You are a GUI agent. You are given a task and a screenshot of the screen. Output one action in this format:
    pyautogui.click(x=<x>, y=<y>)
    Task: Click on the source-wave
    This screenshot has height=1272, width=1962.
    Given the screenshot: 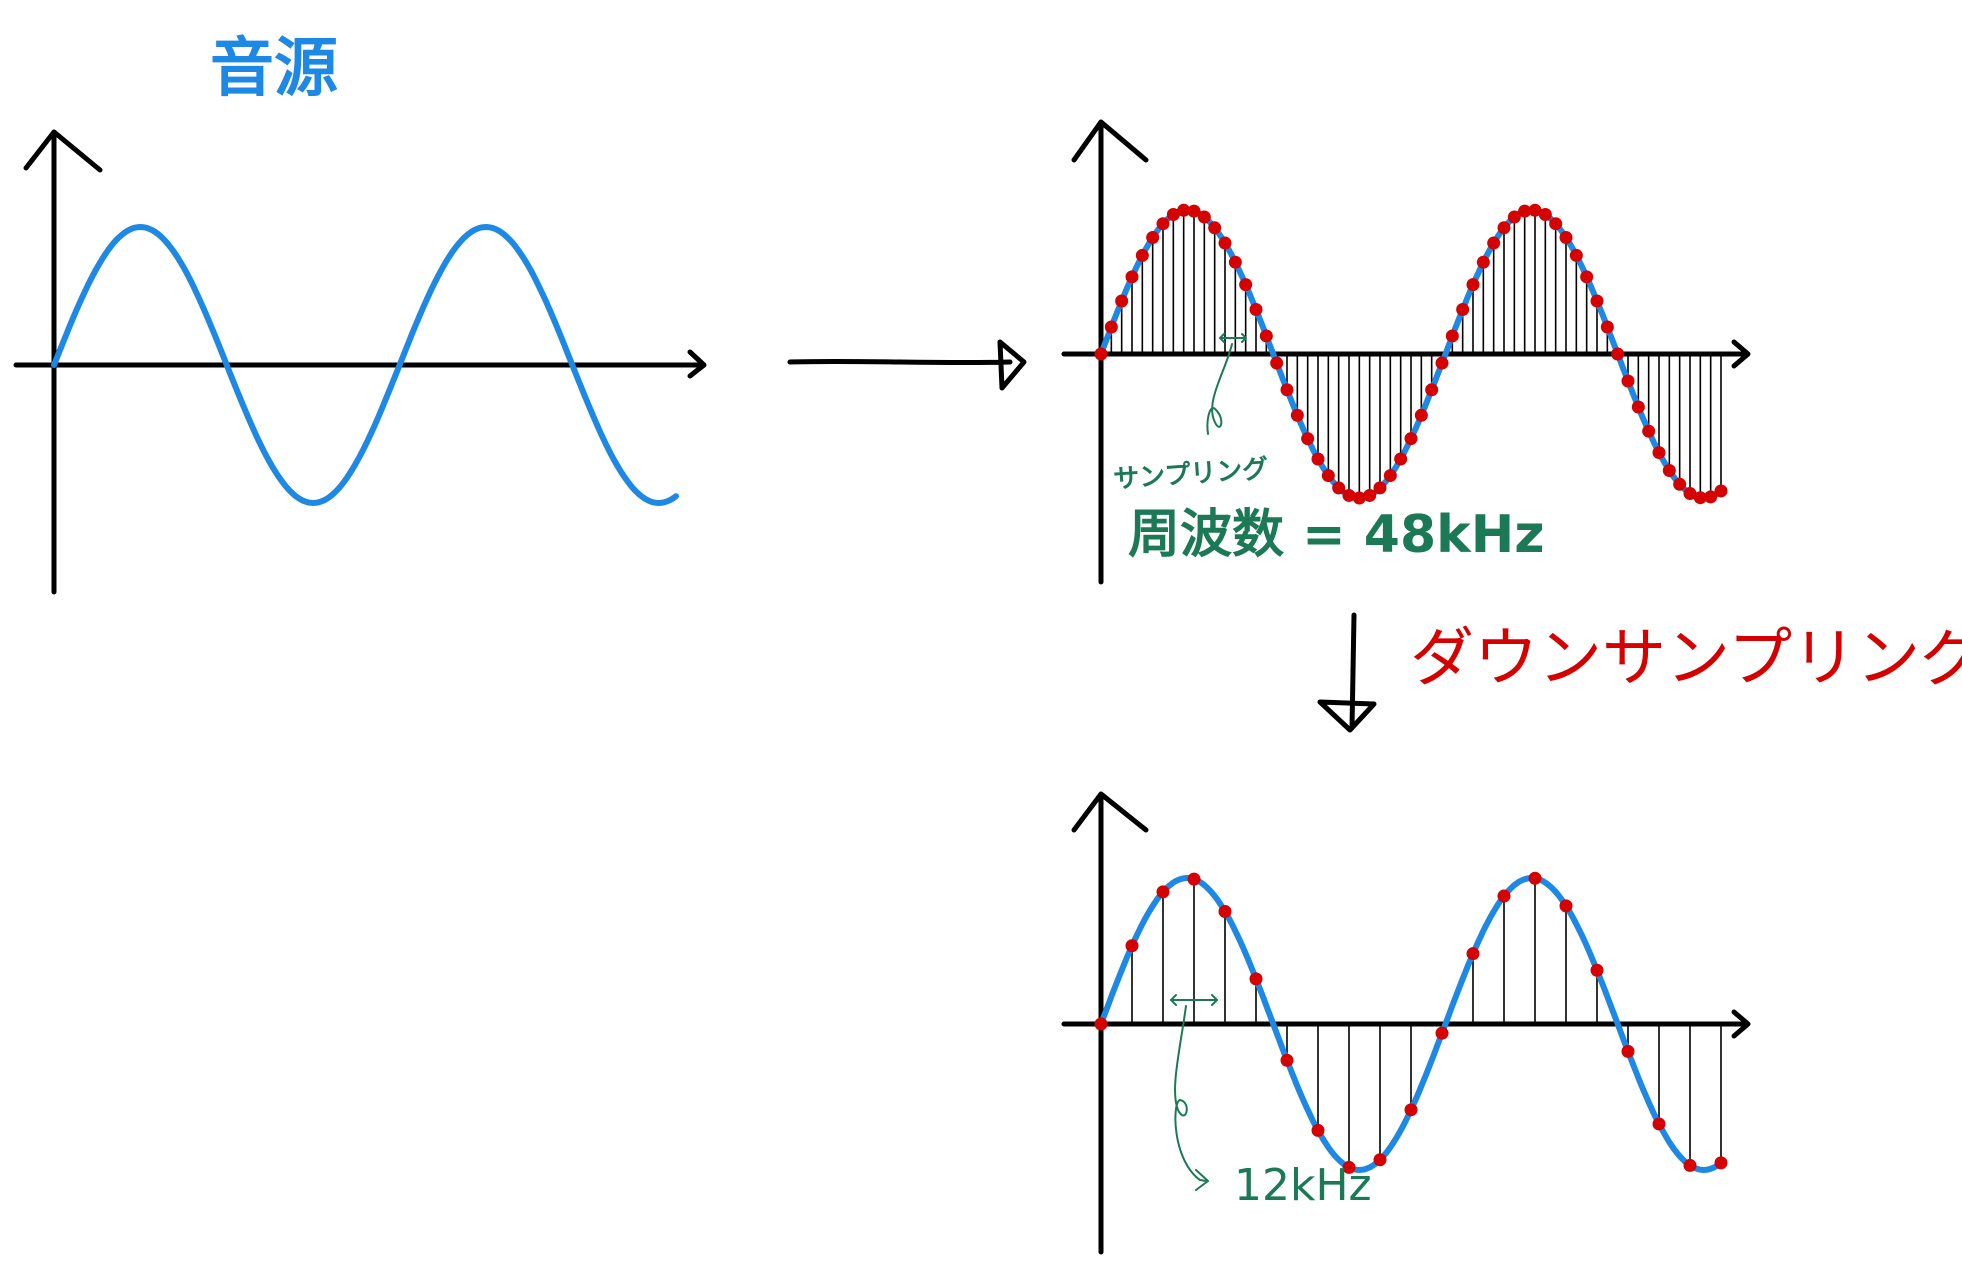 What is the action you would take?
    pyautogui.click(x=365, y=365)
    